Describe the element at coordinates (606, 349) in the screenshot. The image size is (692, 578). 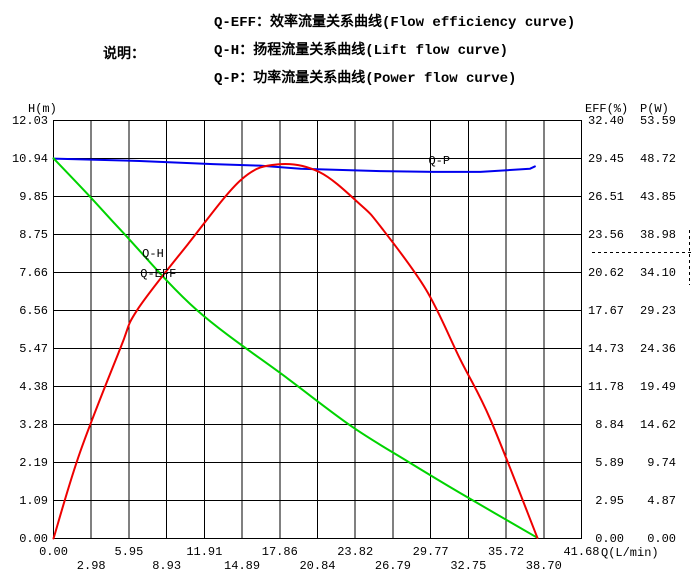
I see `tick-label-eff: 14.73` at that location.